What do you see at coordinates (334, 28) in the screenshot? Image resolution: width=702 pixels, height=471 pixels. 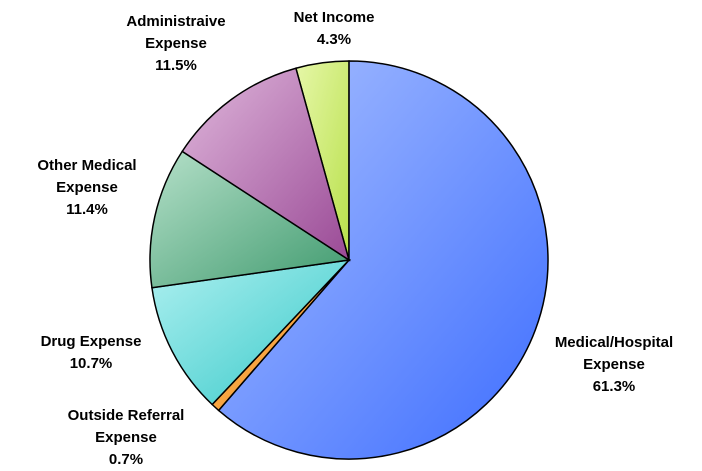 I see `slice-label-net-income: Net Income 4.3%` at bounding box center [334, 28].